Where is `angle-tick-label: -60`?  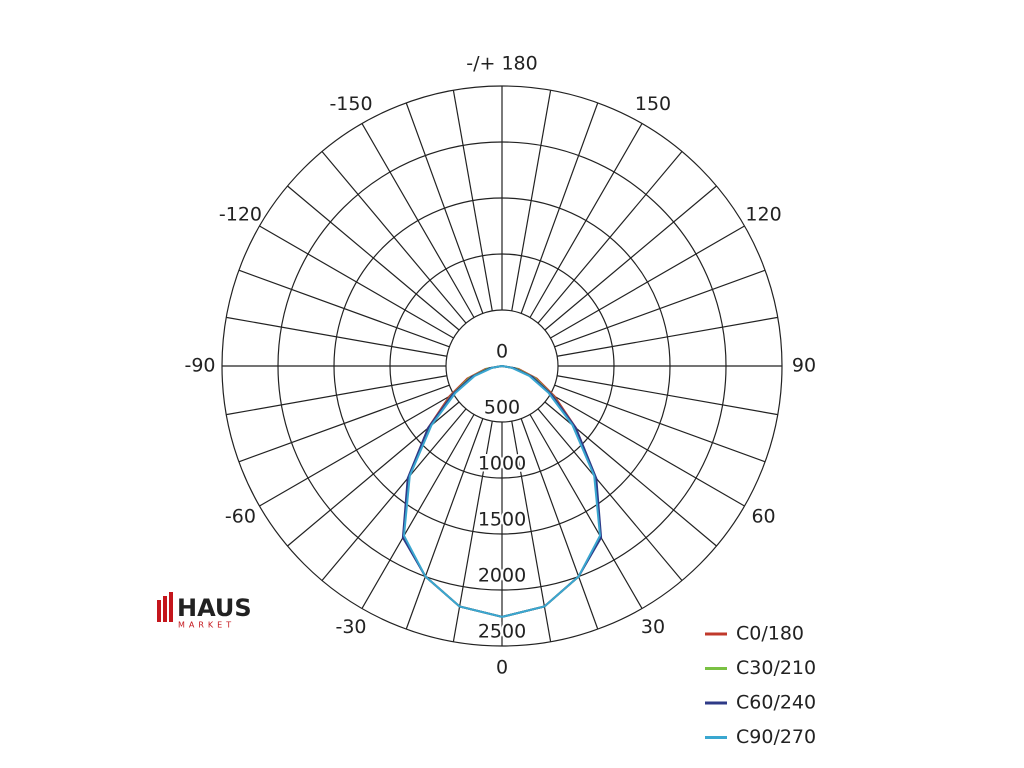
angle-tick-label: -60 is located at coordinates (240, 517).